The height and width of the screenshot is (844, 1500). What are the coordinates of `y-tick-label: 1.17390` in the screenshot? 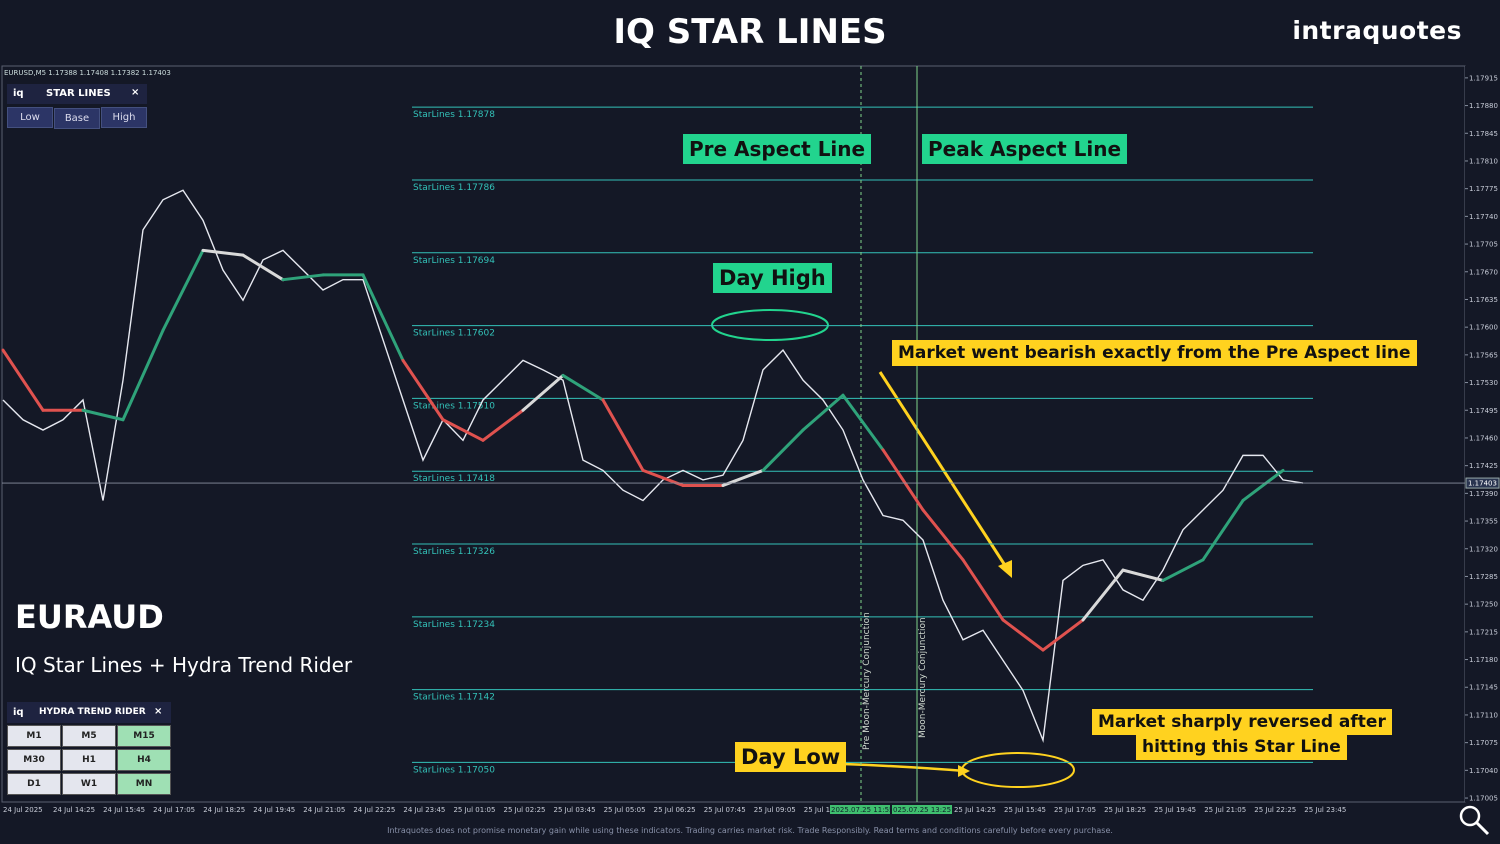 It's located at (1483, 494).